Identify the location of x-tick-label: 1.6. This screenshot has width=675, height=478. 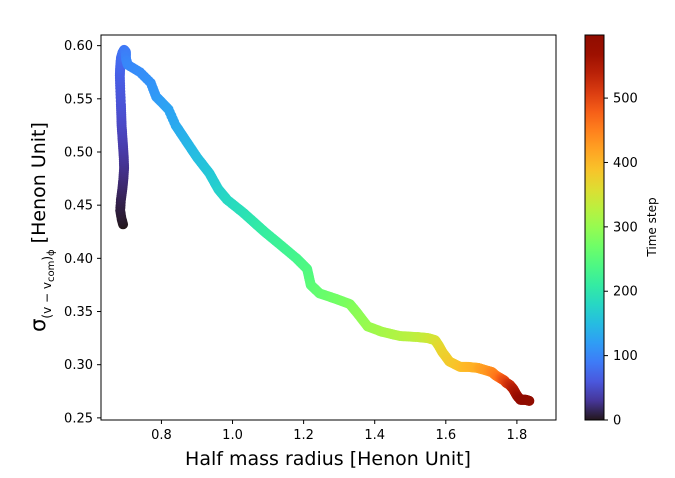
(445, 435).